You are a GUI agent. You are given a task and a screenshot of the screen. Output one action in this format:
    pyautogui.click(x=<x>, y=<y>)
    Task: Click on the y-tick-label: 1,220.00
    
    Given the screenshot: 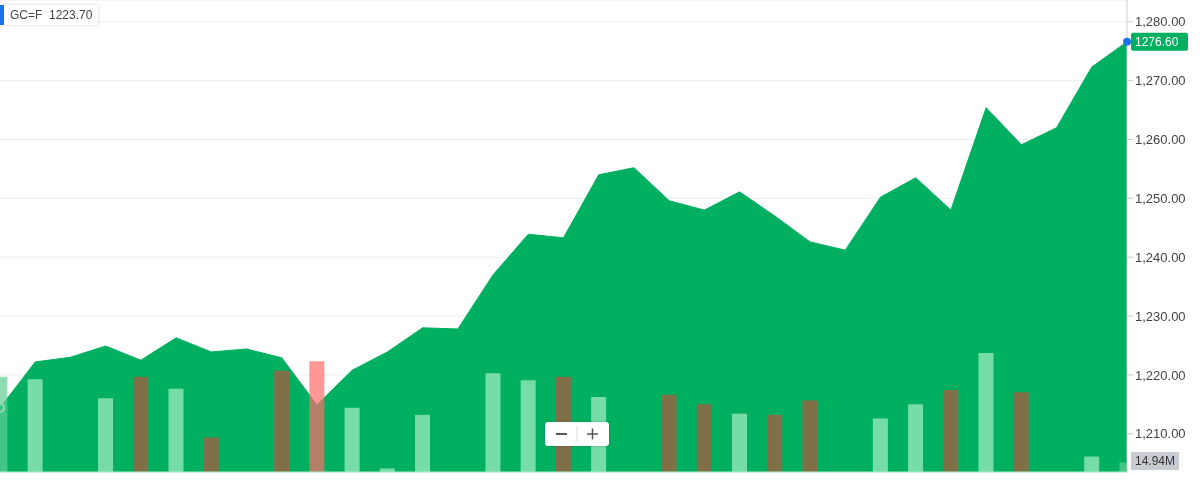 What is the action you would take?
    pyautogui.click(x=1160, y=375)
    